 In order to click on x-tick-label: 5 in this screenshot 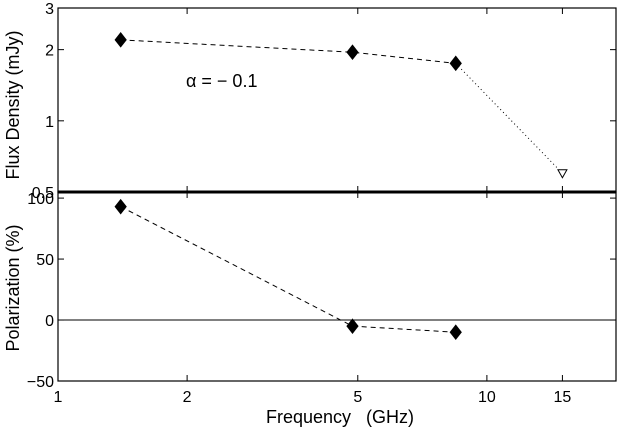, I will do `click(357, 397)`.